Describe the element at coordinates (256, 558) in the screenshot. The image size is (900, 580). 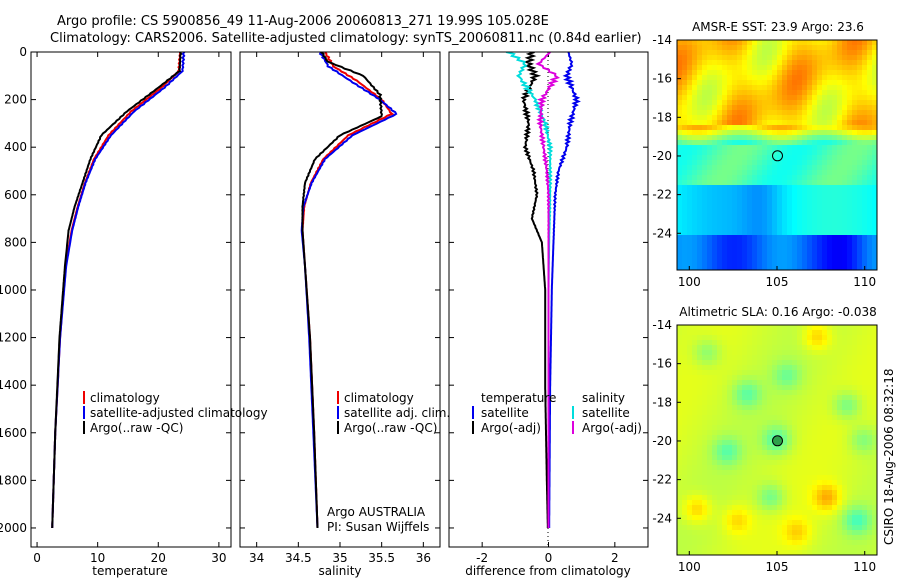
I see `x-tick-label: 34` at that location.